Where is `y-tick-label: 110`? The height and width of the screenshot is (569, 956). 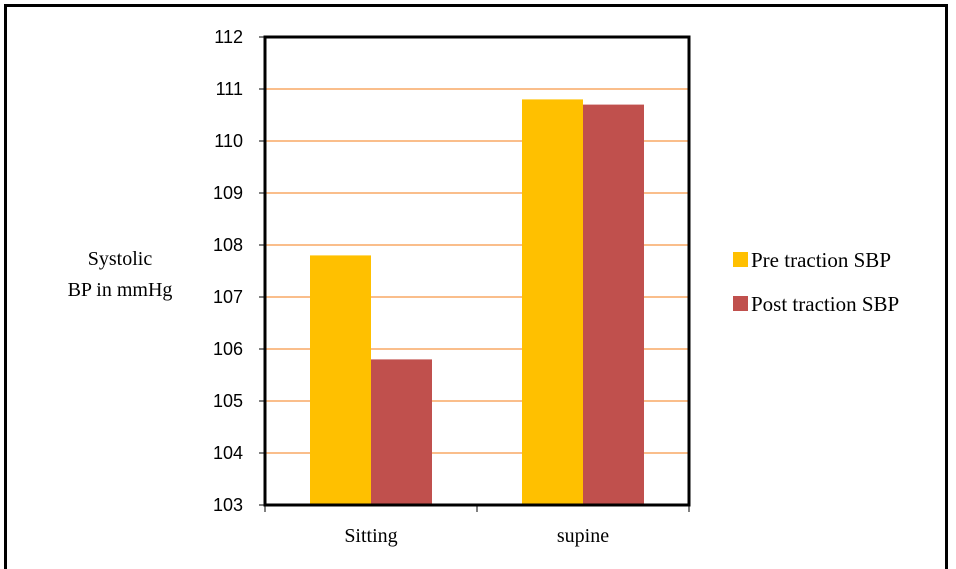
y-tick-label: 110 is located at coordinates (228, 141).